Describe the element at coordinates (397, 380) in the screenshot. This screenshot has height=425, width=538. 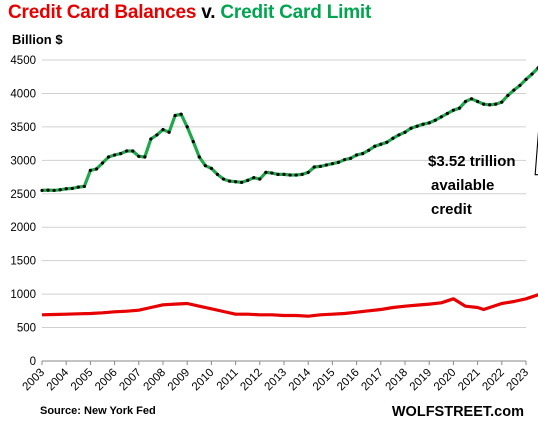
I see `x-tick-label: 2018` at that location.